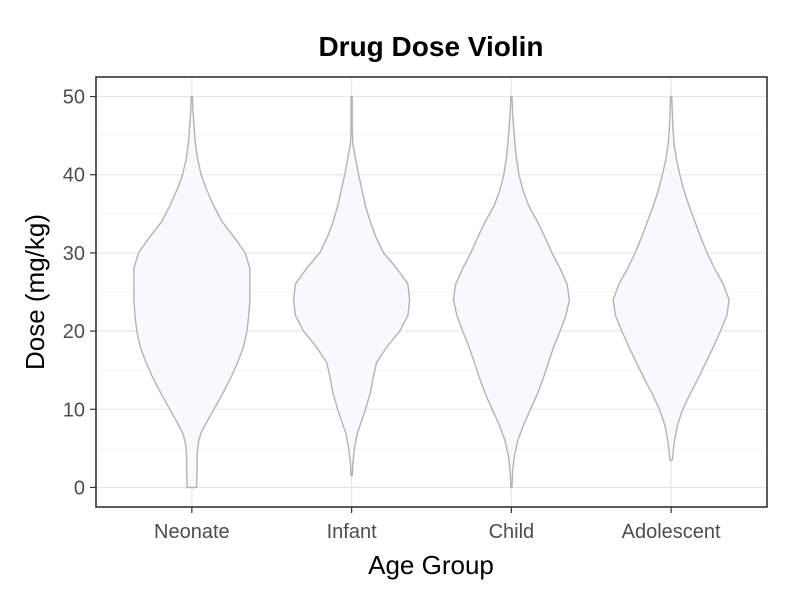 This screenshot has height=600, width=800. What do you see at coordinates (351, 286) in the screenshot?
I see `violin-infant` at bounding box center [351, 286].